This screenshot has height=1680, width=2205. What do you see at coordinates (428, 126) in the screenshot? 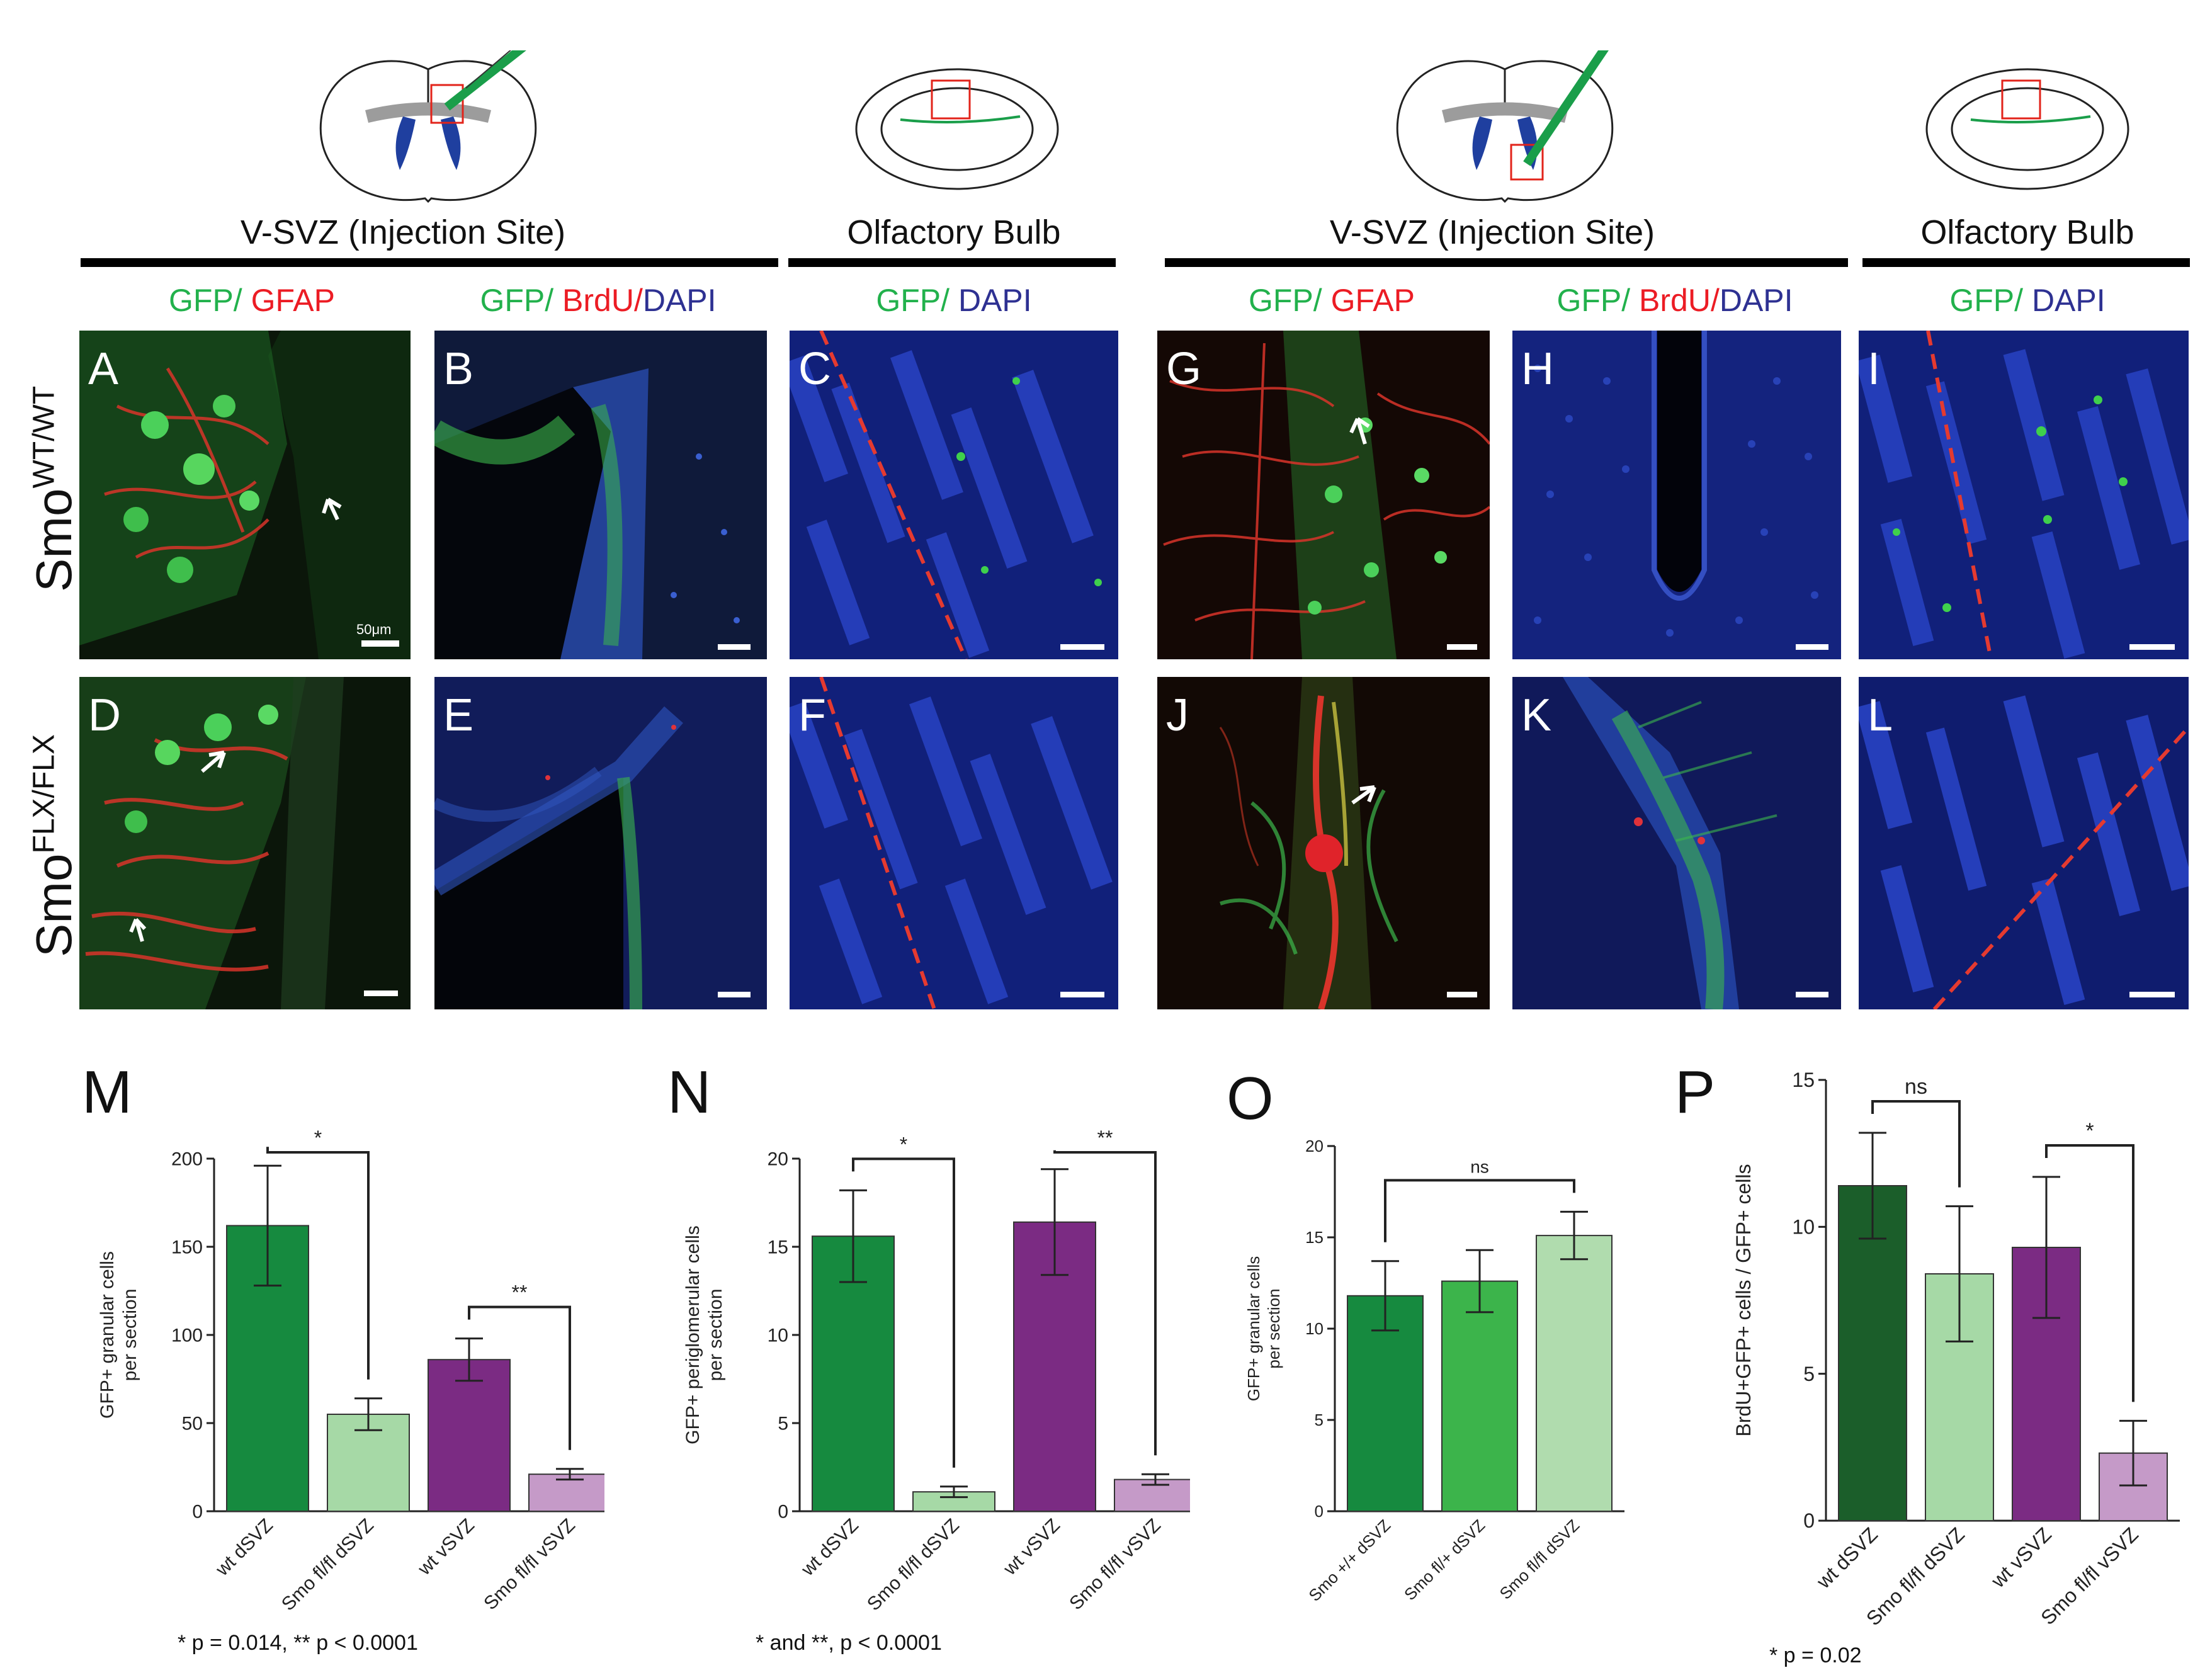
I see `brain-schematic-dorsal-injection` at bounding box center [428, 126].